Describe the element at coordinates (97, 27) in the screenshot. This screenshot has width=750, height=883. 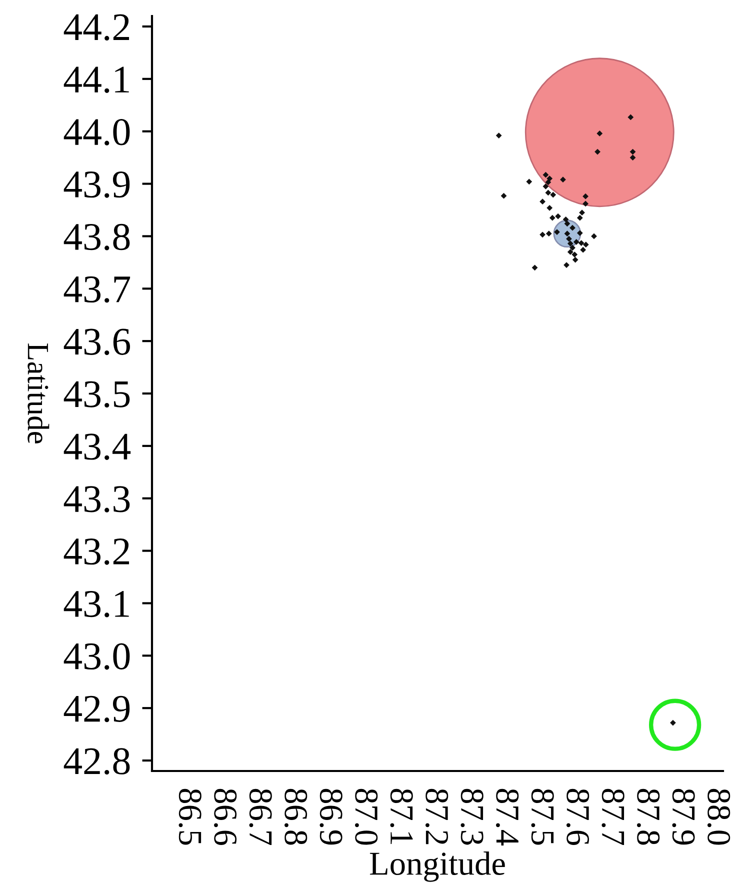
I see `y-tick-label: 44.2` at that location.